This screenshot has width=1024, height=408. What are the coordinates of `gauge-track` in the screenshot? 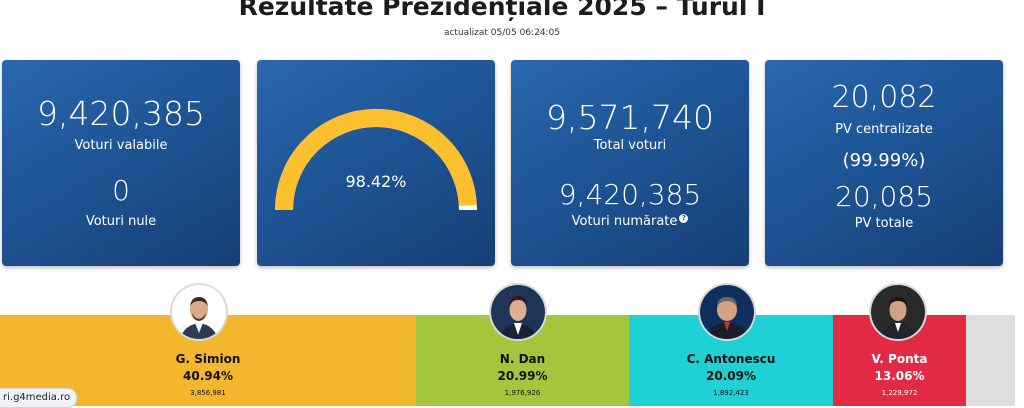 It's located at (376, 160).